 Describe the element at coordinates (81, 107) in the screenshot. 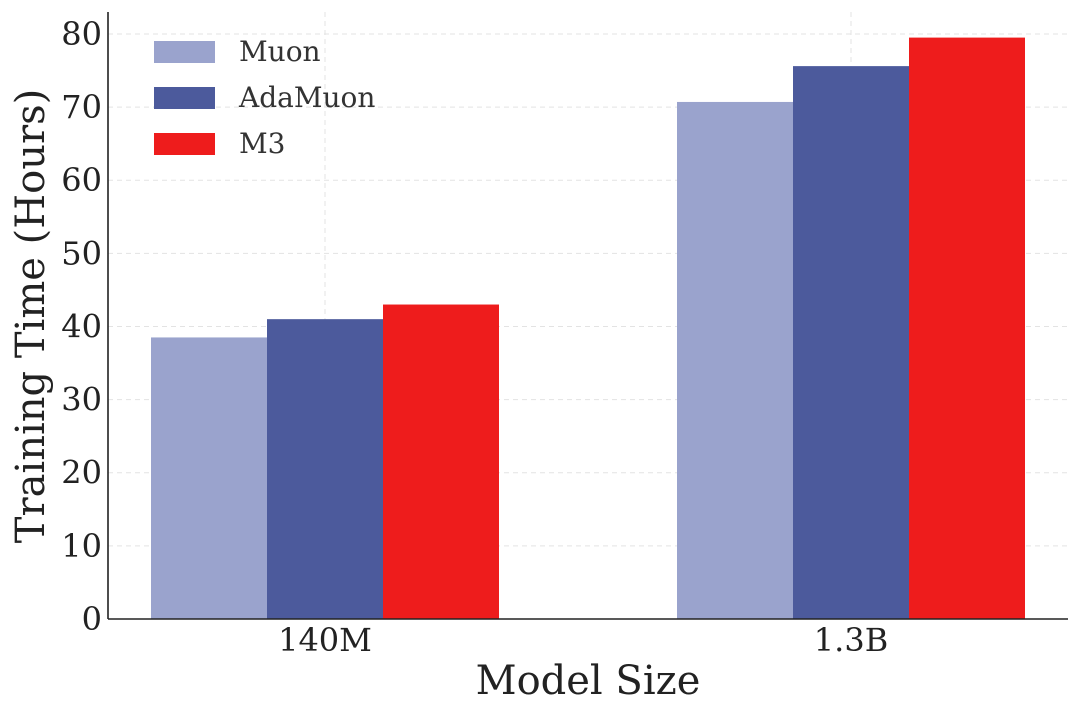

I see `y-tick-label: 70` at that location.